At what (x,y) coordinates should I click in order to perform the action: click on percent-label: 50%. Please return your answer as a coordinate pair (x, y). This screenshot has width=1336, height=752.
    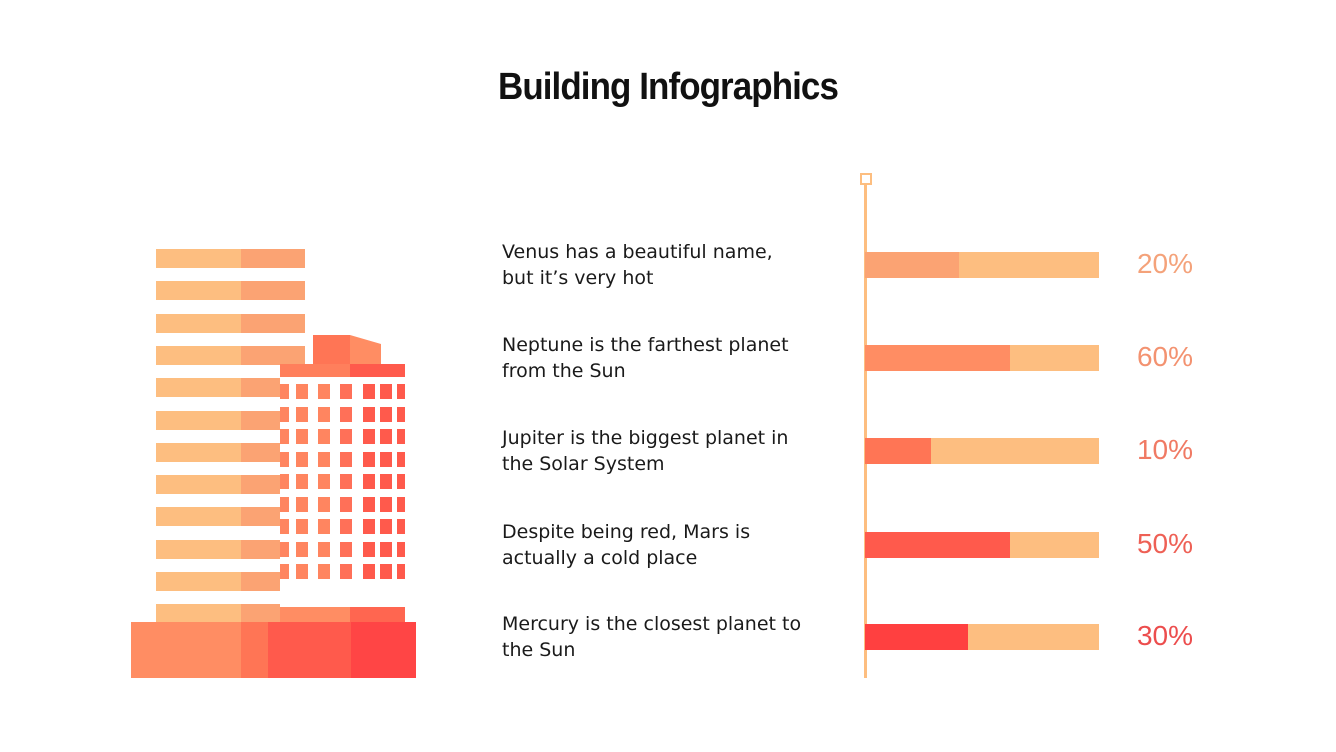
    Looking at the image, I should click on (1165, 543).